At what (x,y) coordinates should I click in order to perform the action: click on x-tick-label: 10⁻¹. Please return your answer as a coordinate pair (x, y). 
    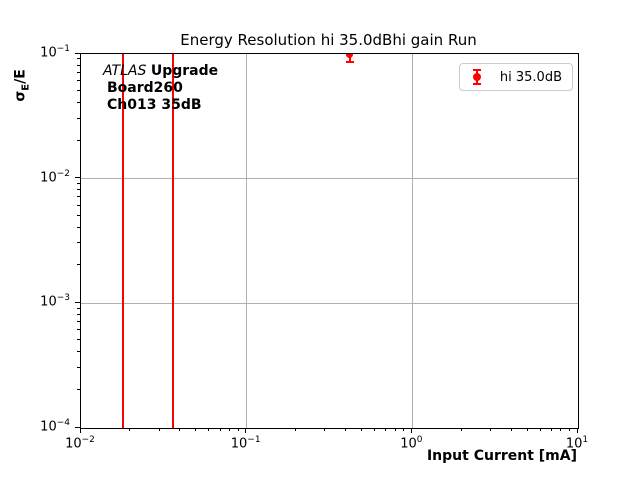
    Looking at the image, I should click on (245, 443).